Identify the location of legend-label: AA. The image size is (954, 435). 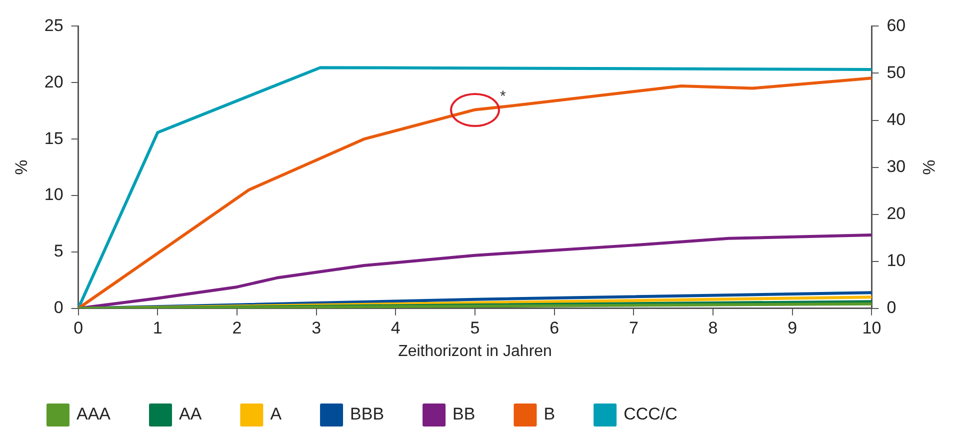
(190, 414).